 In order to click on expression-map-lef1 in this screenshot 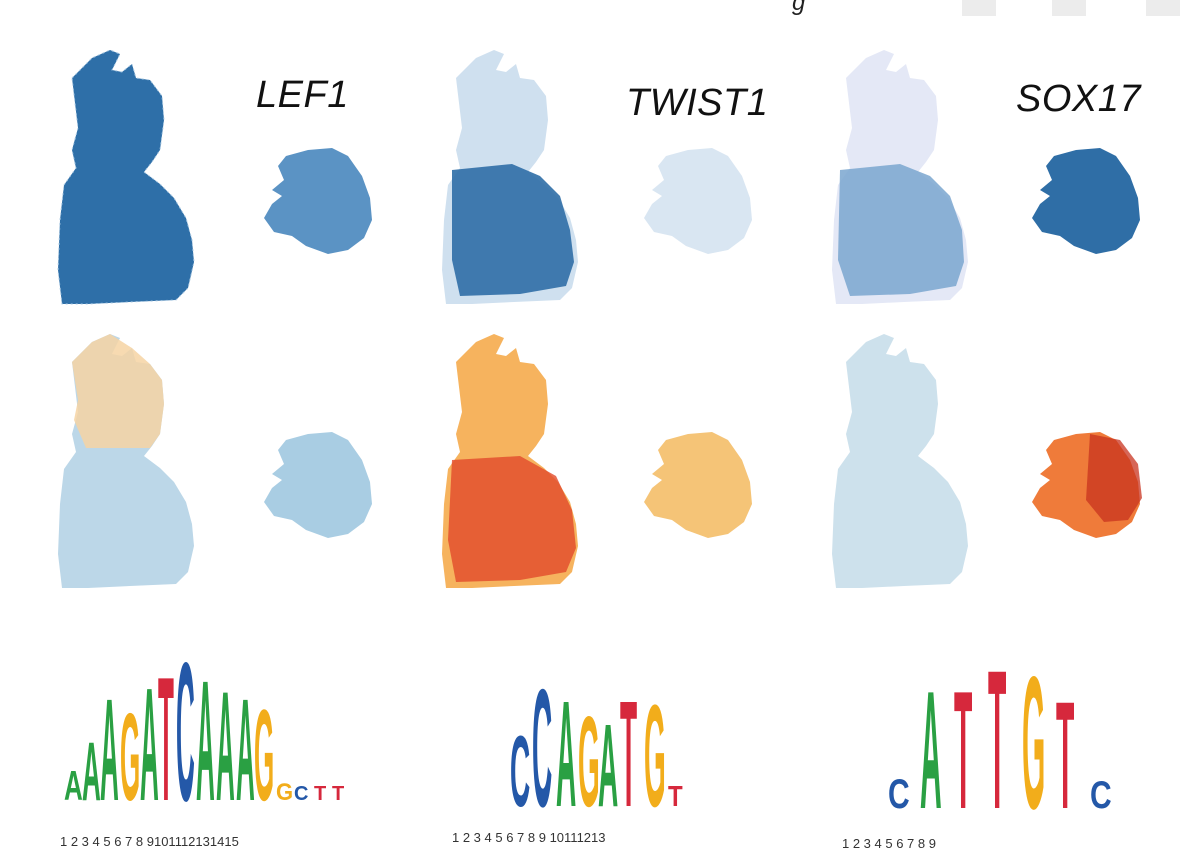, I will do `click(214, 177)`.